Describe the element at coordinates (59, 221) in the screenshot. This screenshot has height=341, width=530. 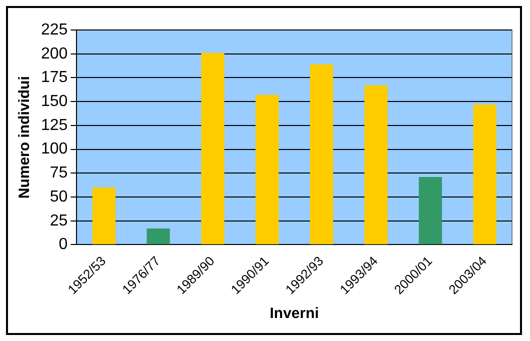
I see `y-tick-label: 25` at that location.